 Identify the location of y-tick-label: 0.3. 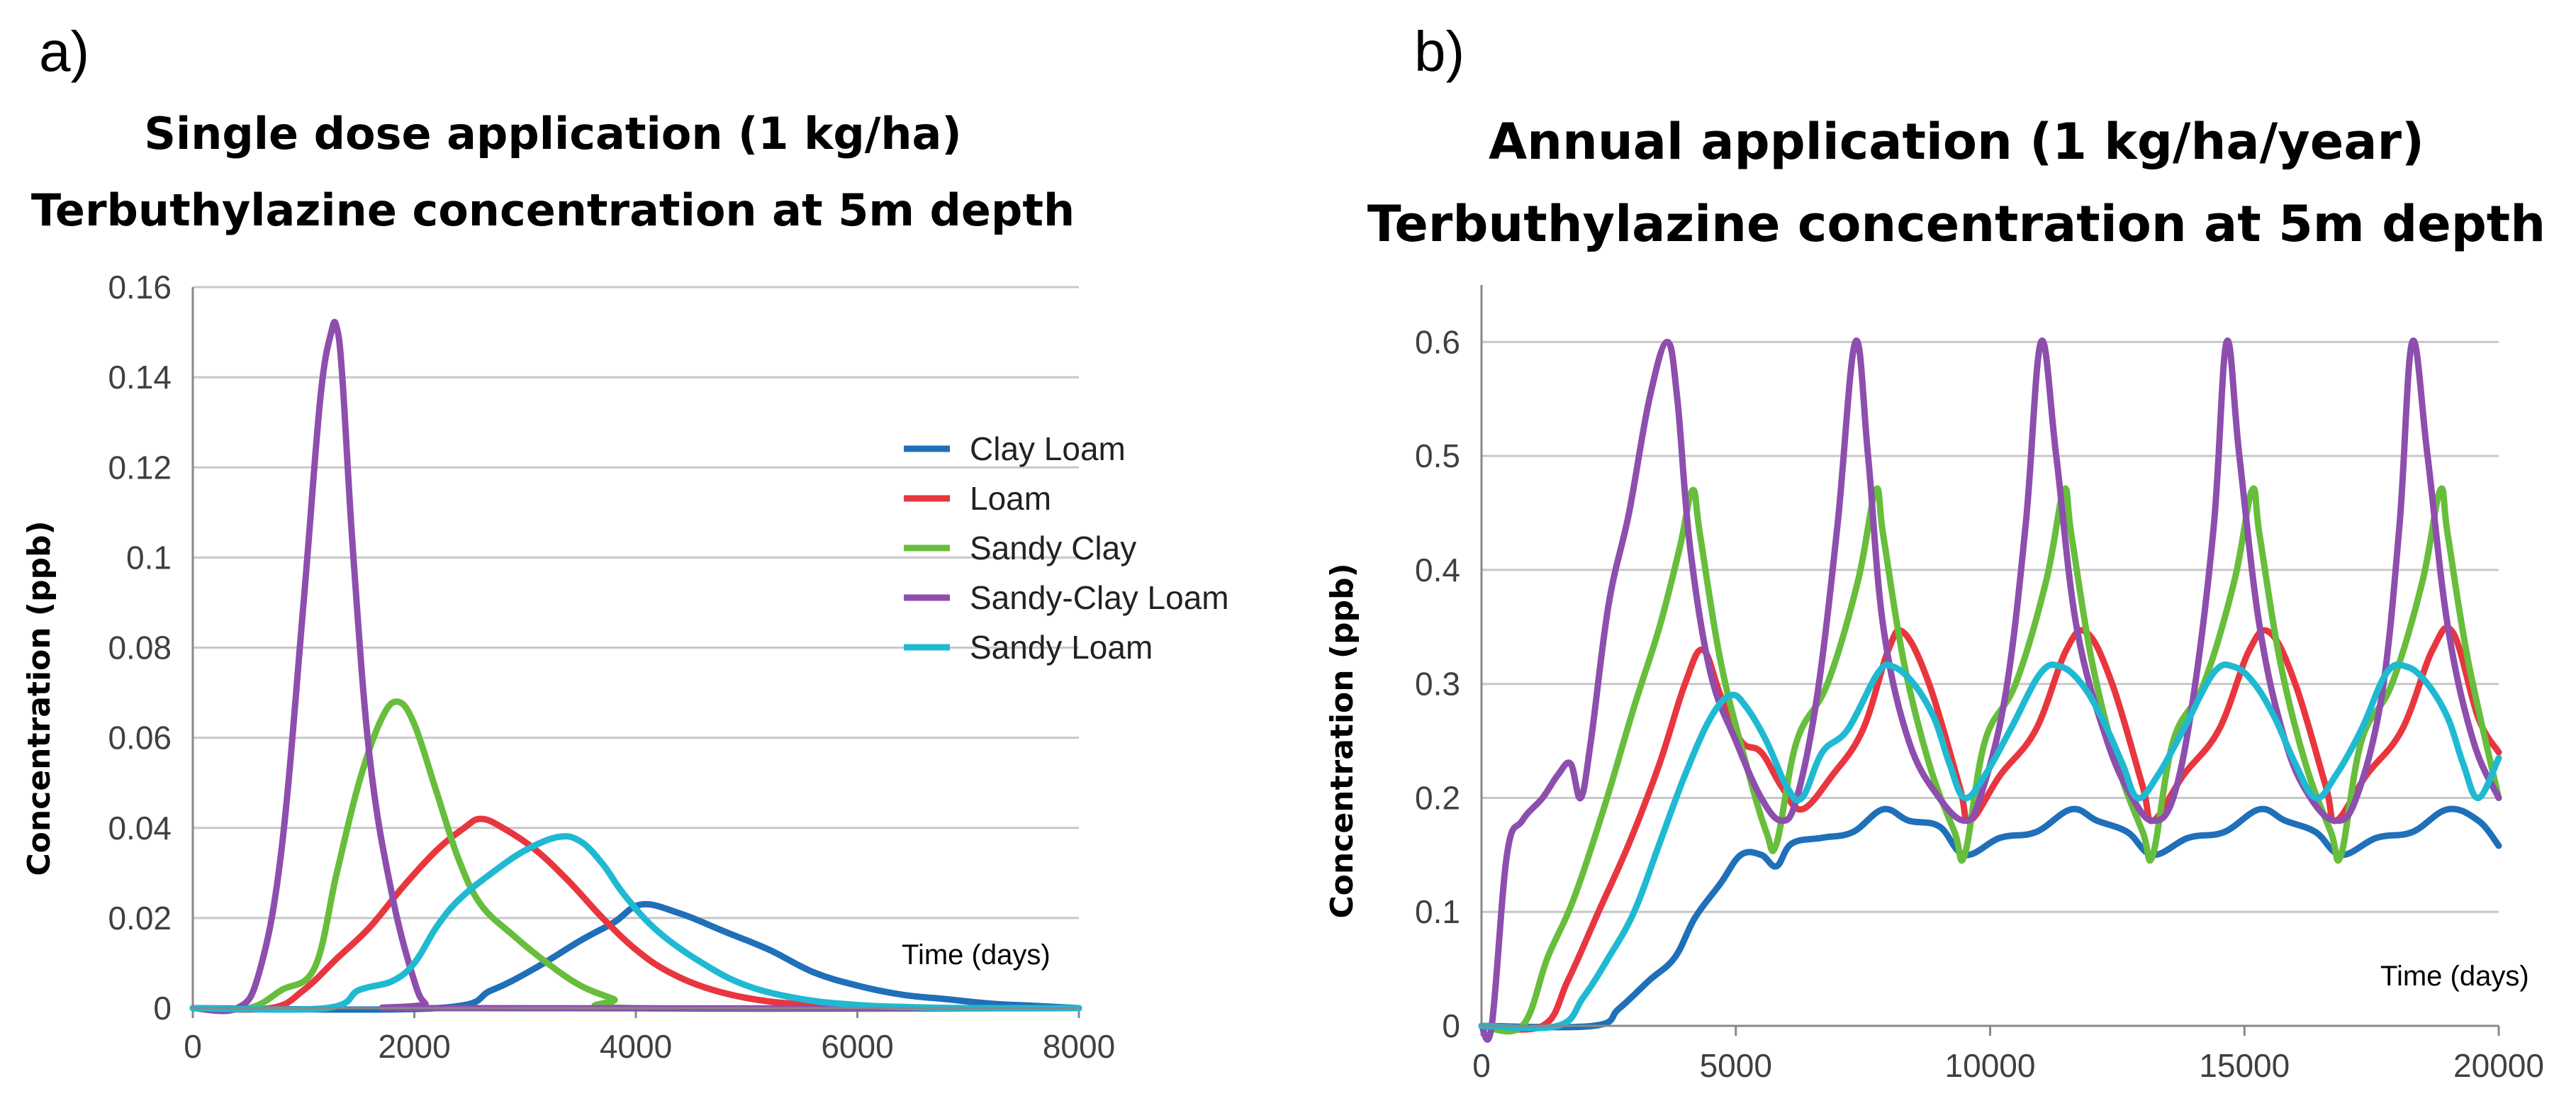
(1437, 684).